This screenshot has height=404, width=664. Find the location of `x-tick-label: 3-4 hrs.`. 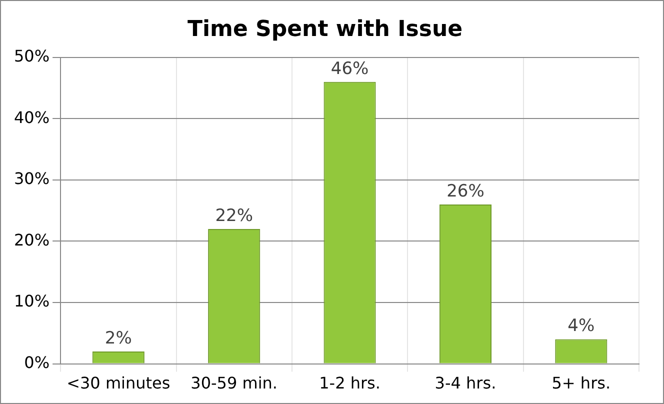

x-tick-label: 3-4 hrs. is located at coordinates (465, 383).